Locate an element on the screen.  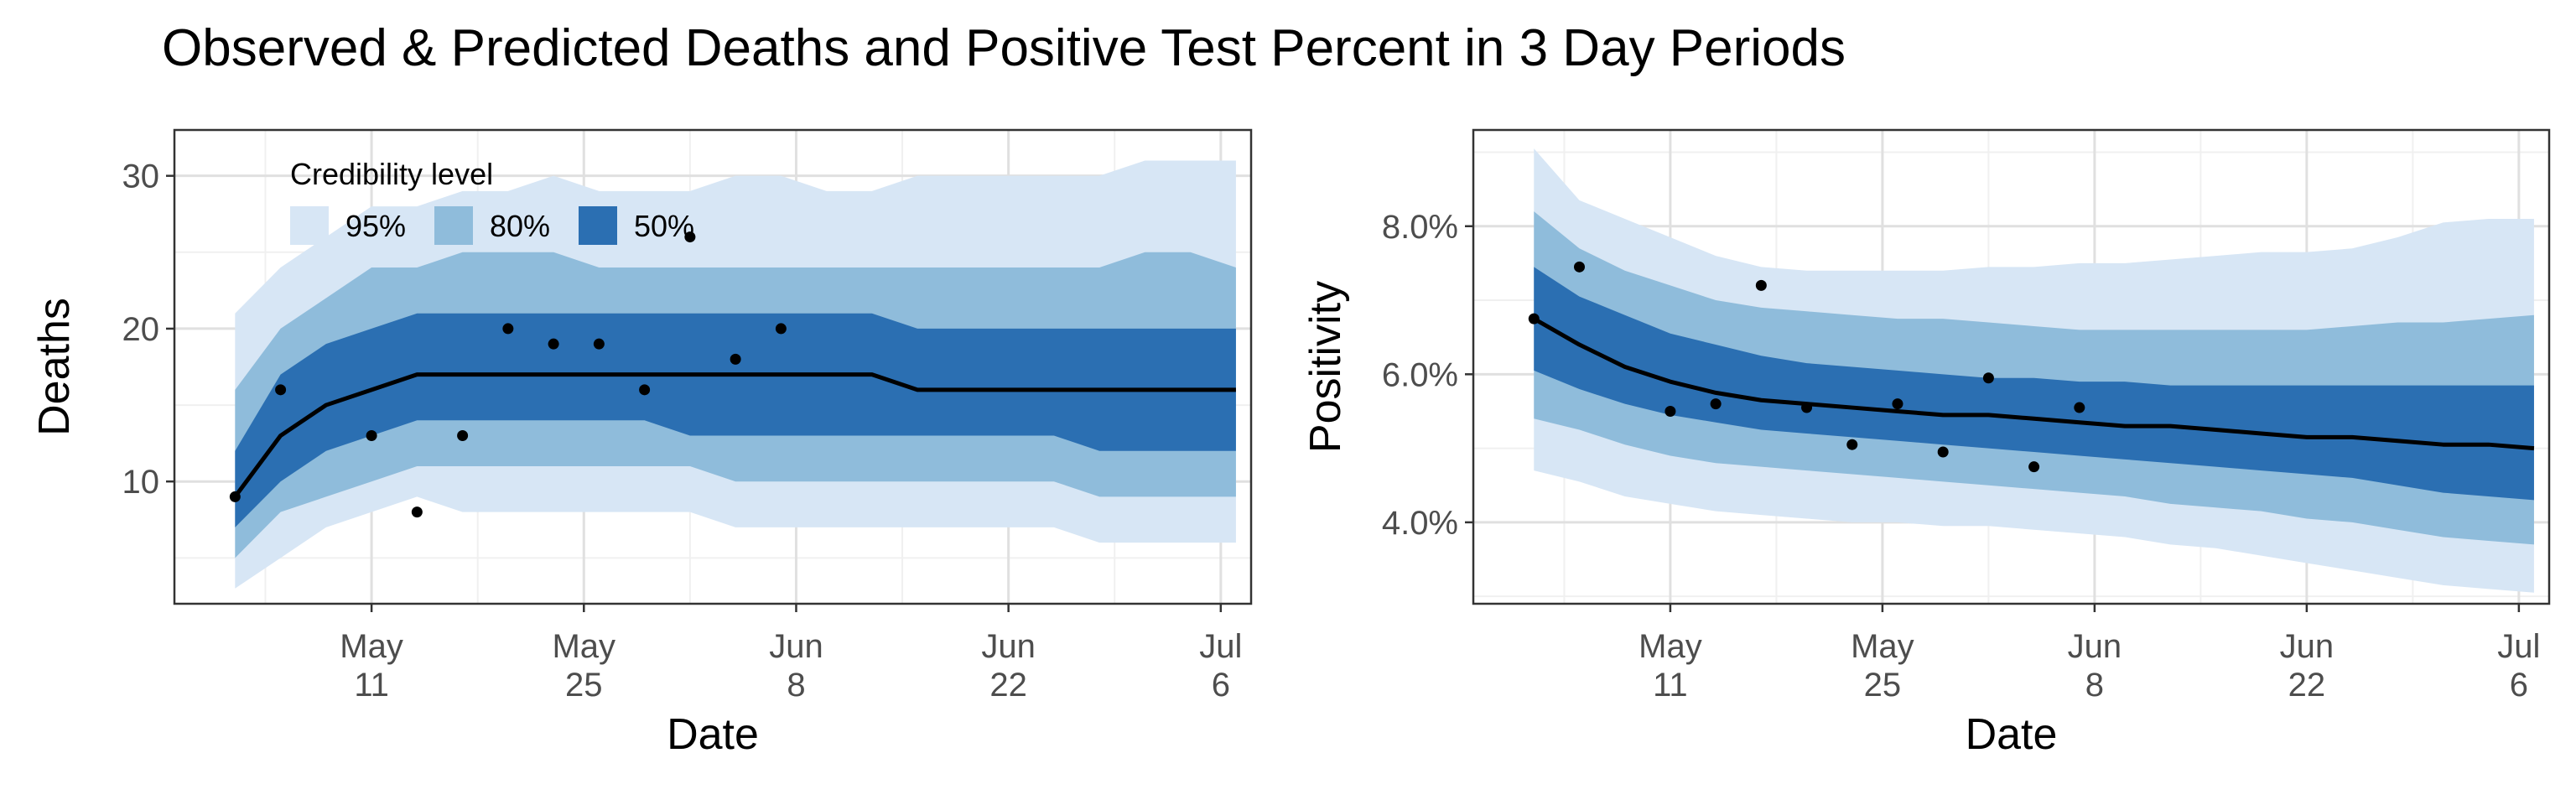
deaths-x-tick-label-day: 22 is located at coordinates (1008, 685).